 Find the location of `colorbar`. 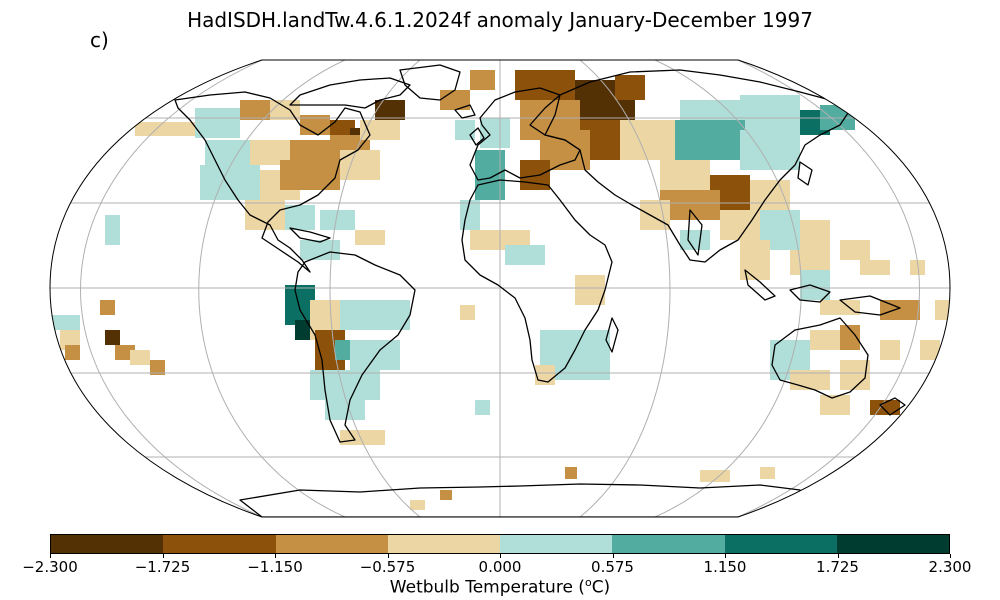

colorbar is located at coordinates (500, 544).